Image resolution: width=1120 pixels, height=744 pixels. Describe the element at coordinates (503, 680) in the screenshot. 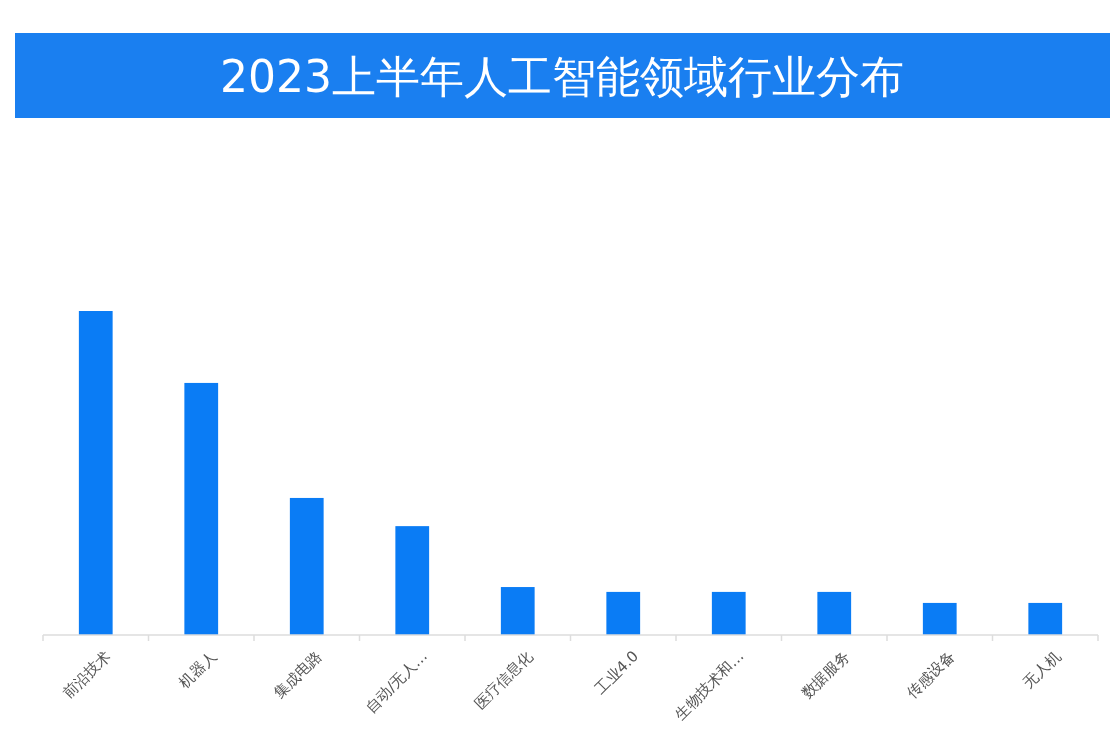

I see `x-tick-label: 医疗信息化` at that location.